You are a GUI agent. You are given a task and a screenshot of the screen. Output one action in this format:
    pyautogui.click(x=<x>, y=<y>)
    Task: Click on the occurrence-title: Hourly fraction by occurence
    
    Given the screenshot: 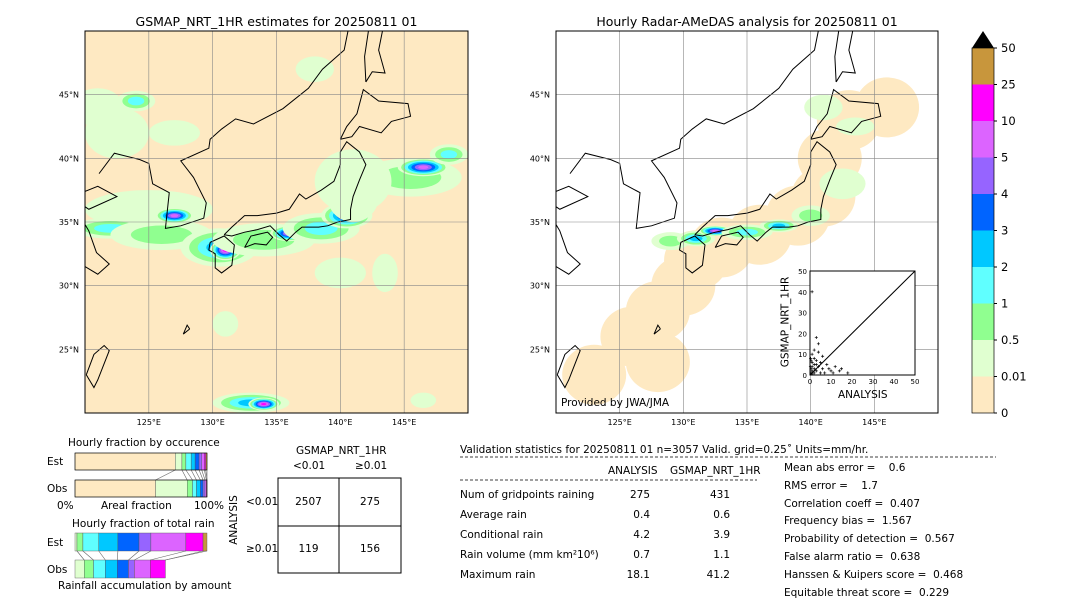 What is the action you would take?
    pyautogui.click(x=144, y=443)
    